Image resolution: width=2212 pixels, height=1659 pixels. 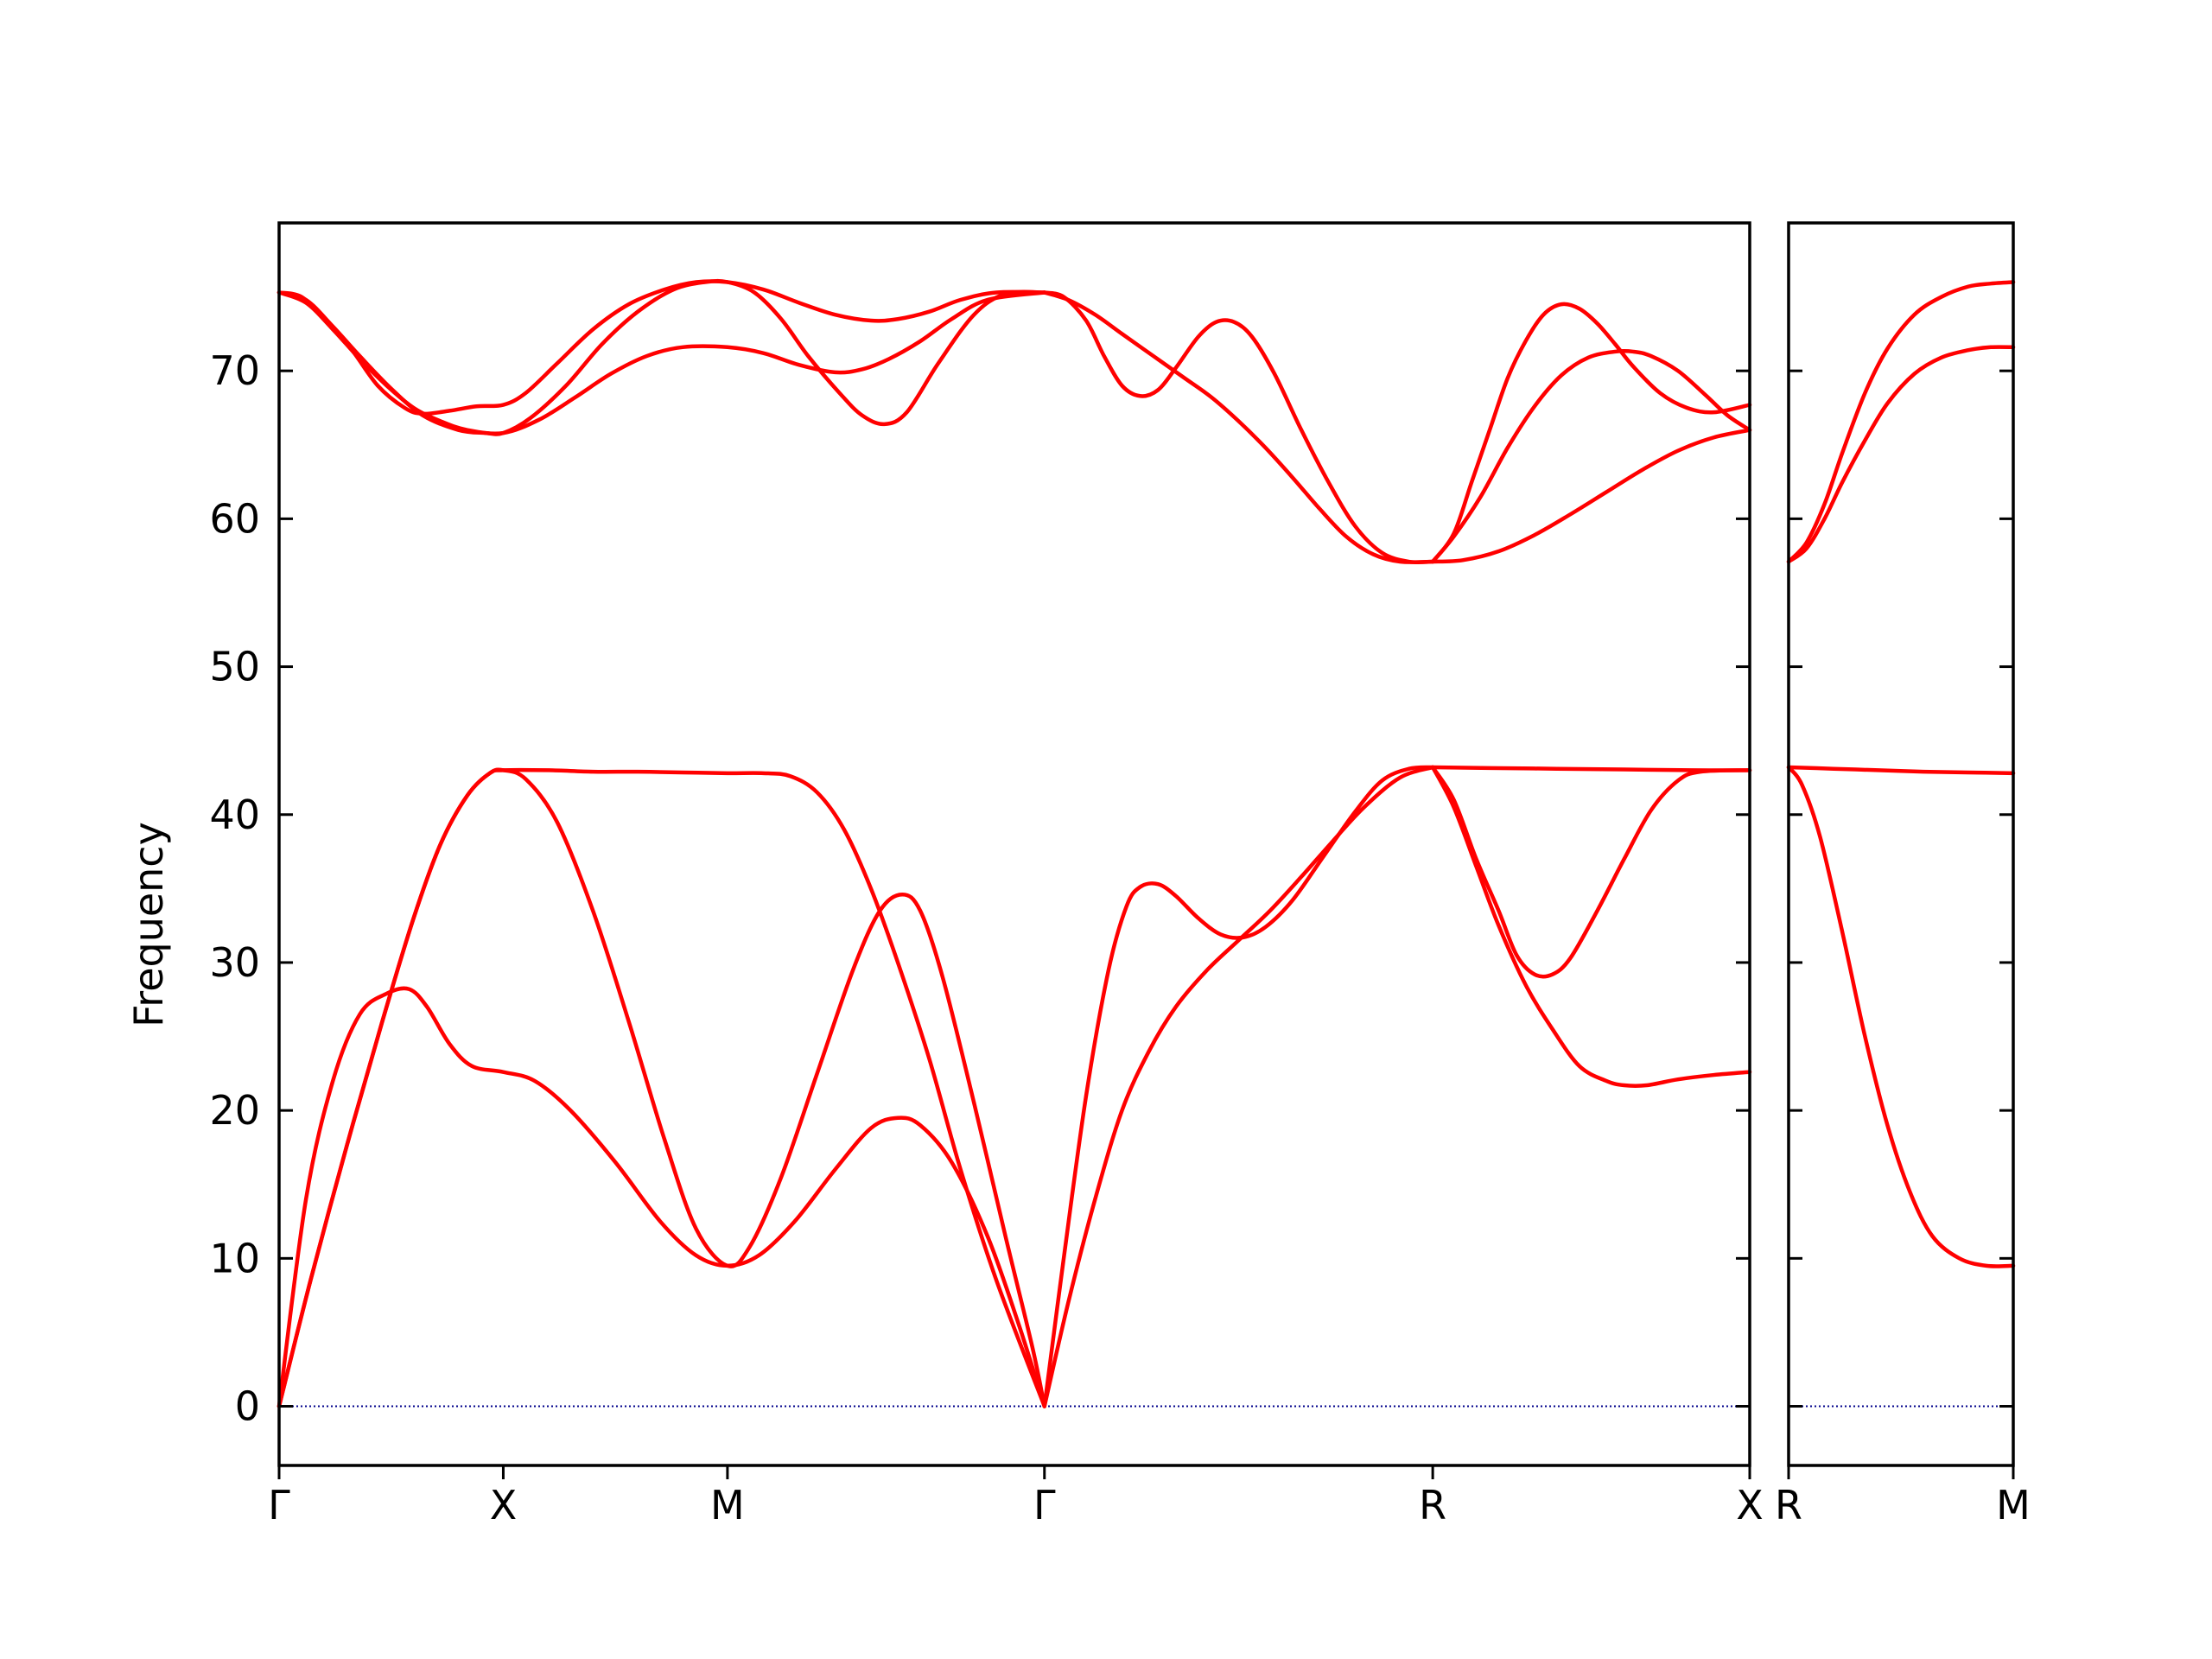 I want to click on y-tick-label-60: 60, so click(x=234, y=518).